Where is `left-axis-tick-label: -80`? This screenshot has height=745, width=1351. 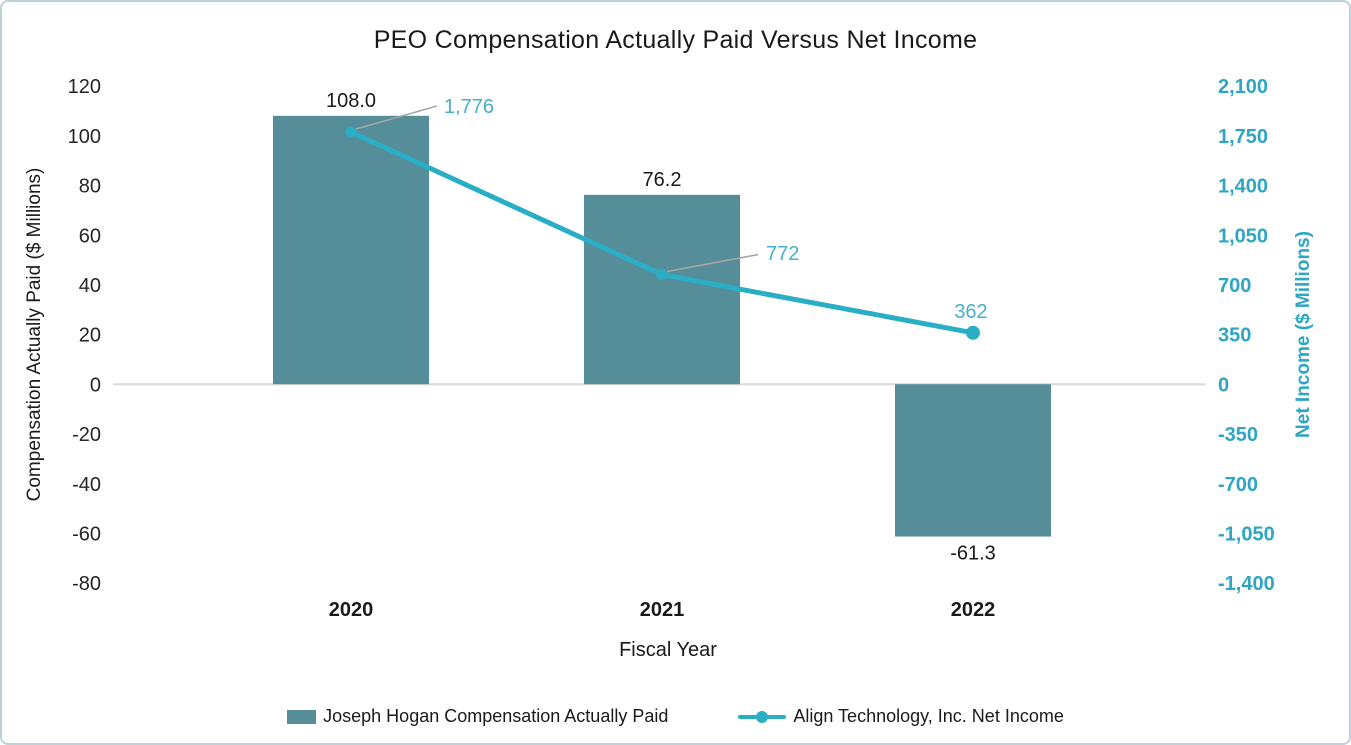
left-axis-tick-label: -80 is located at coordinates (86, 584).